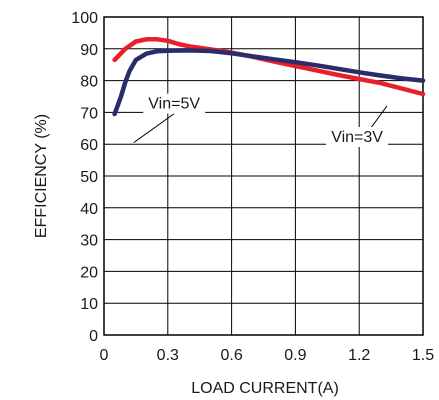 The height and width of the screenshot is (400, 439). What do you see at coordinates (265, 388) in the screenshot?
I see `x-axis-label: LOAD CURRENT(A)` at bounding box center [265, 388].